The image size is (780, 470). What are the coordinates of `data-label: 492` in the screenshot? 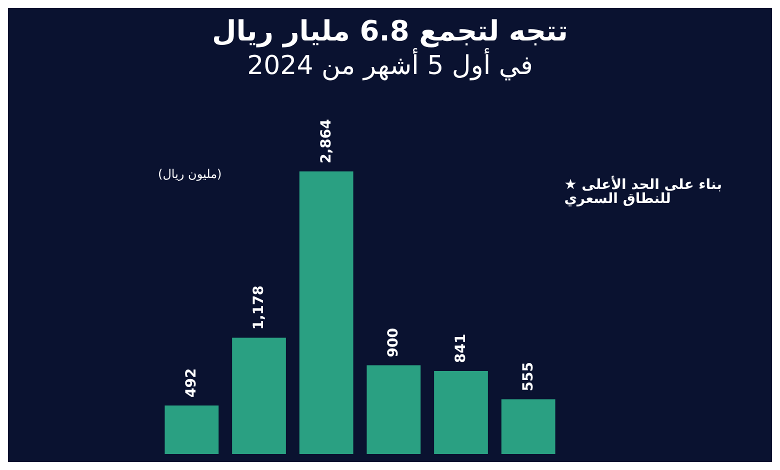 It's located at (192, 383).